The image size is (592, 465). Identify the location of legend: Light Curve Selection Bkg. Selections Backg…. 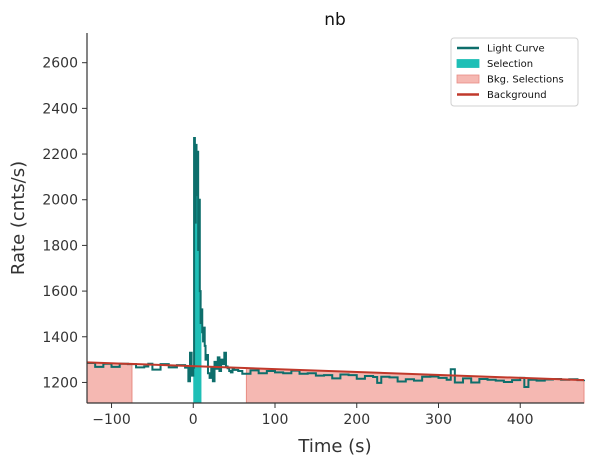
(514, 72).